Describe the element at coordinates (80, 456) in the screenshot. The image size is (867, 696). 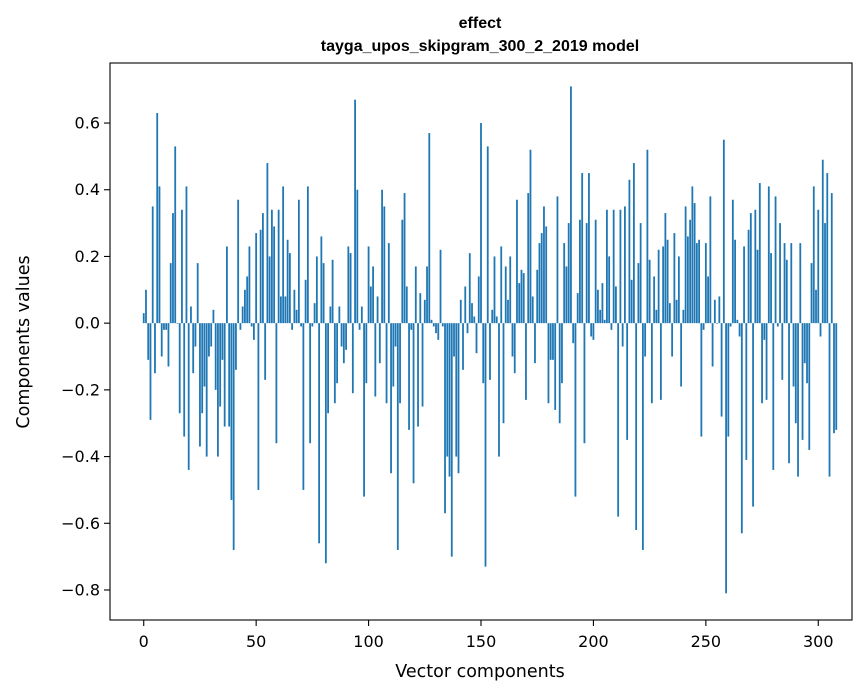
I see `y-tick-label: −0.4` at that location.